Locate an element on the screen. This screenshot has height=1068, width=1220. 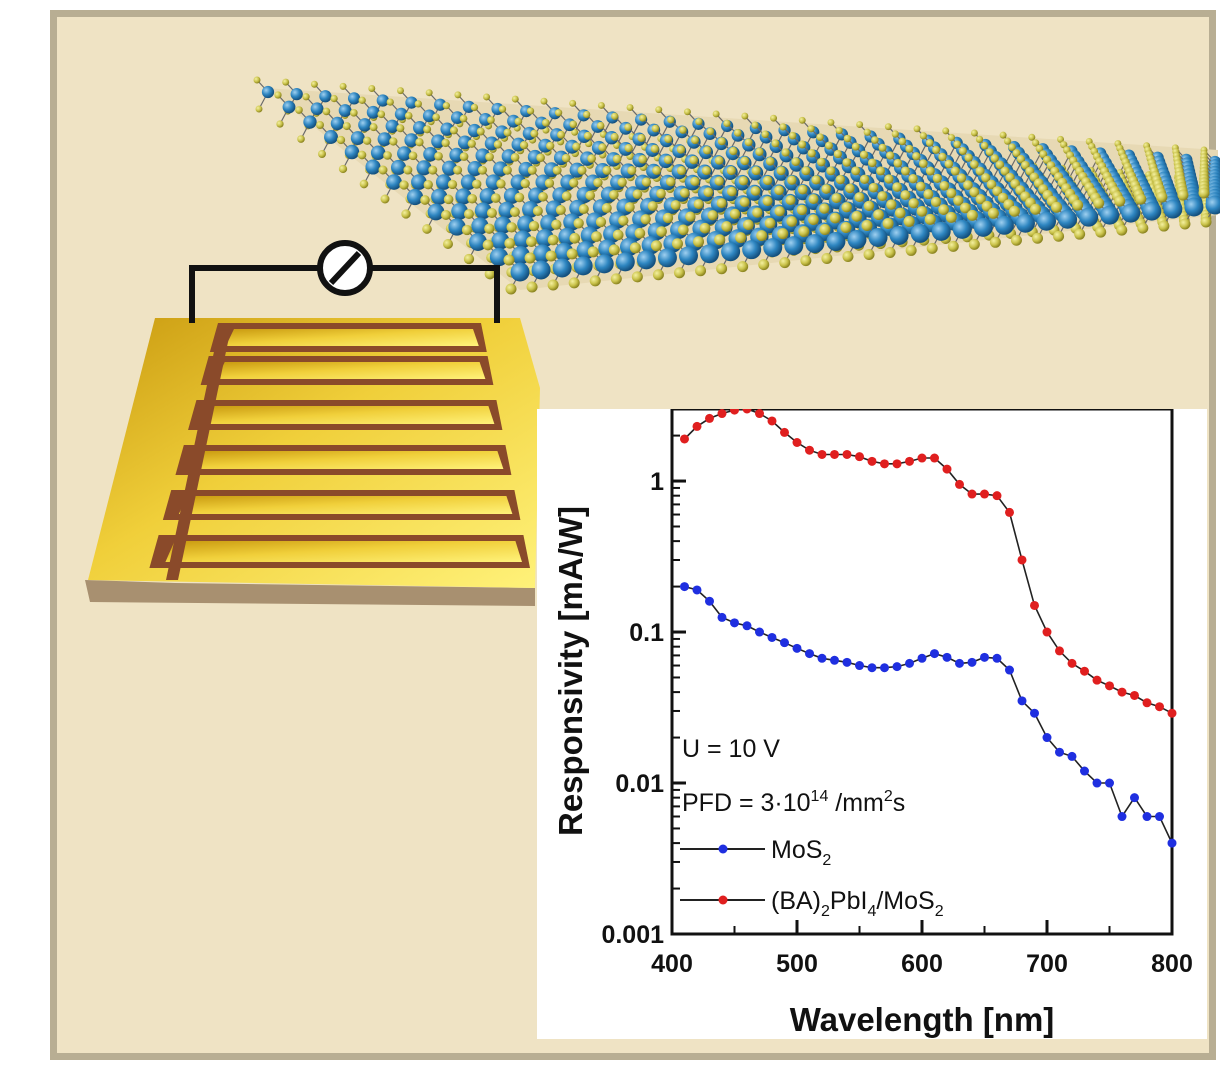
y-tick-label: 0.001 is located at coordinates (632, 935).